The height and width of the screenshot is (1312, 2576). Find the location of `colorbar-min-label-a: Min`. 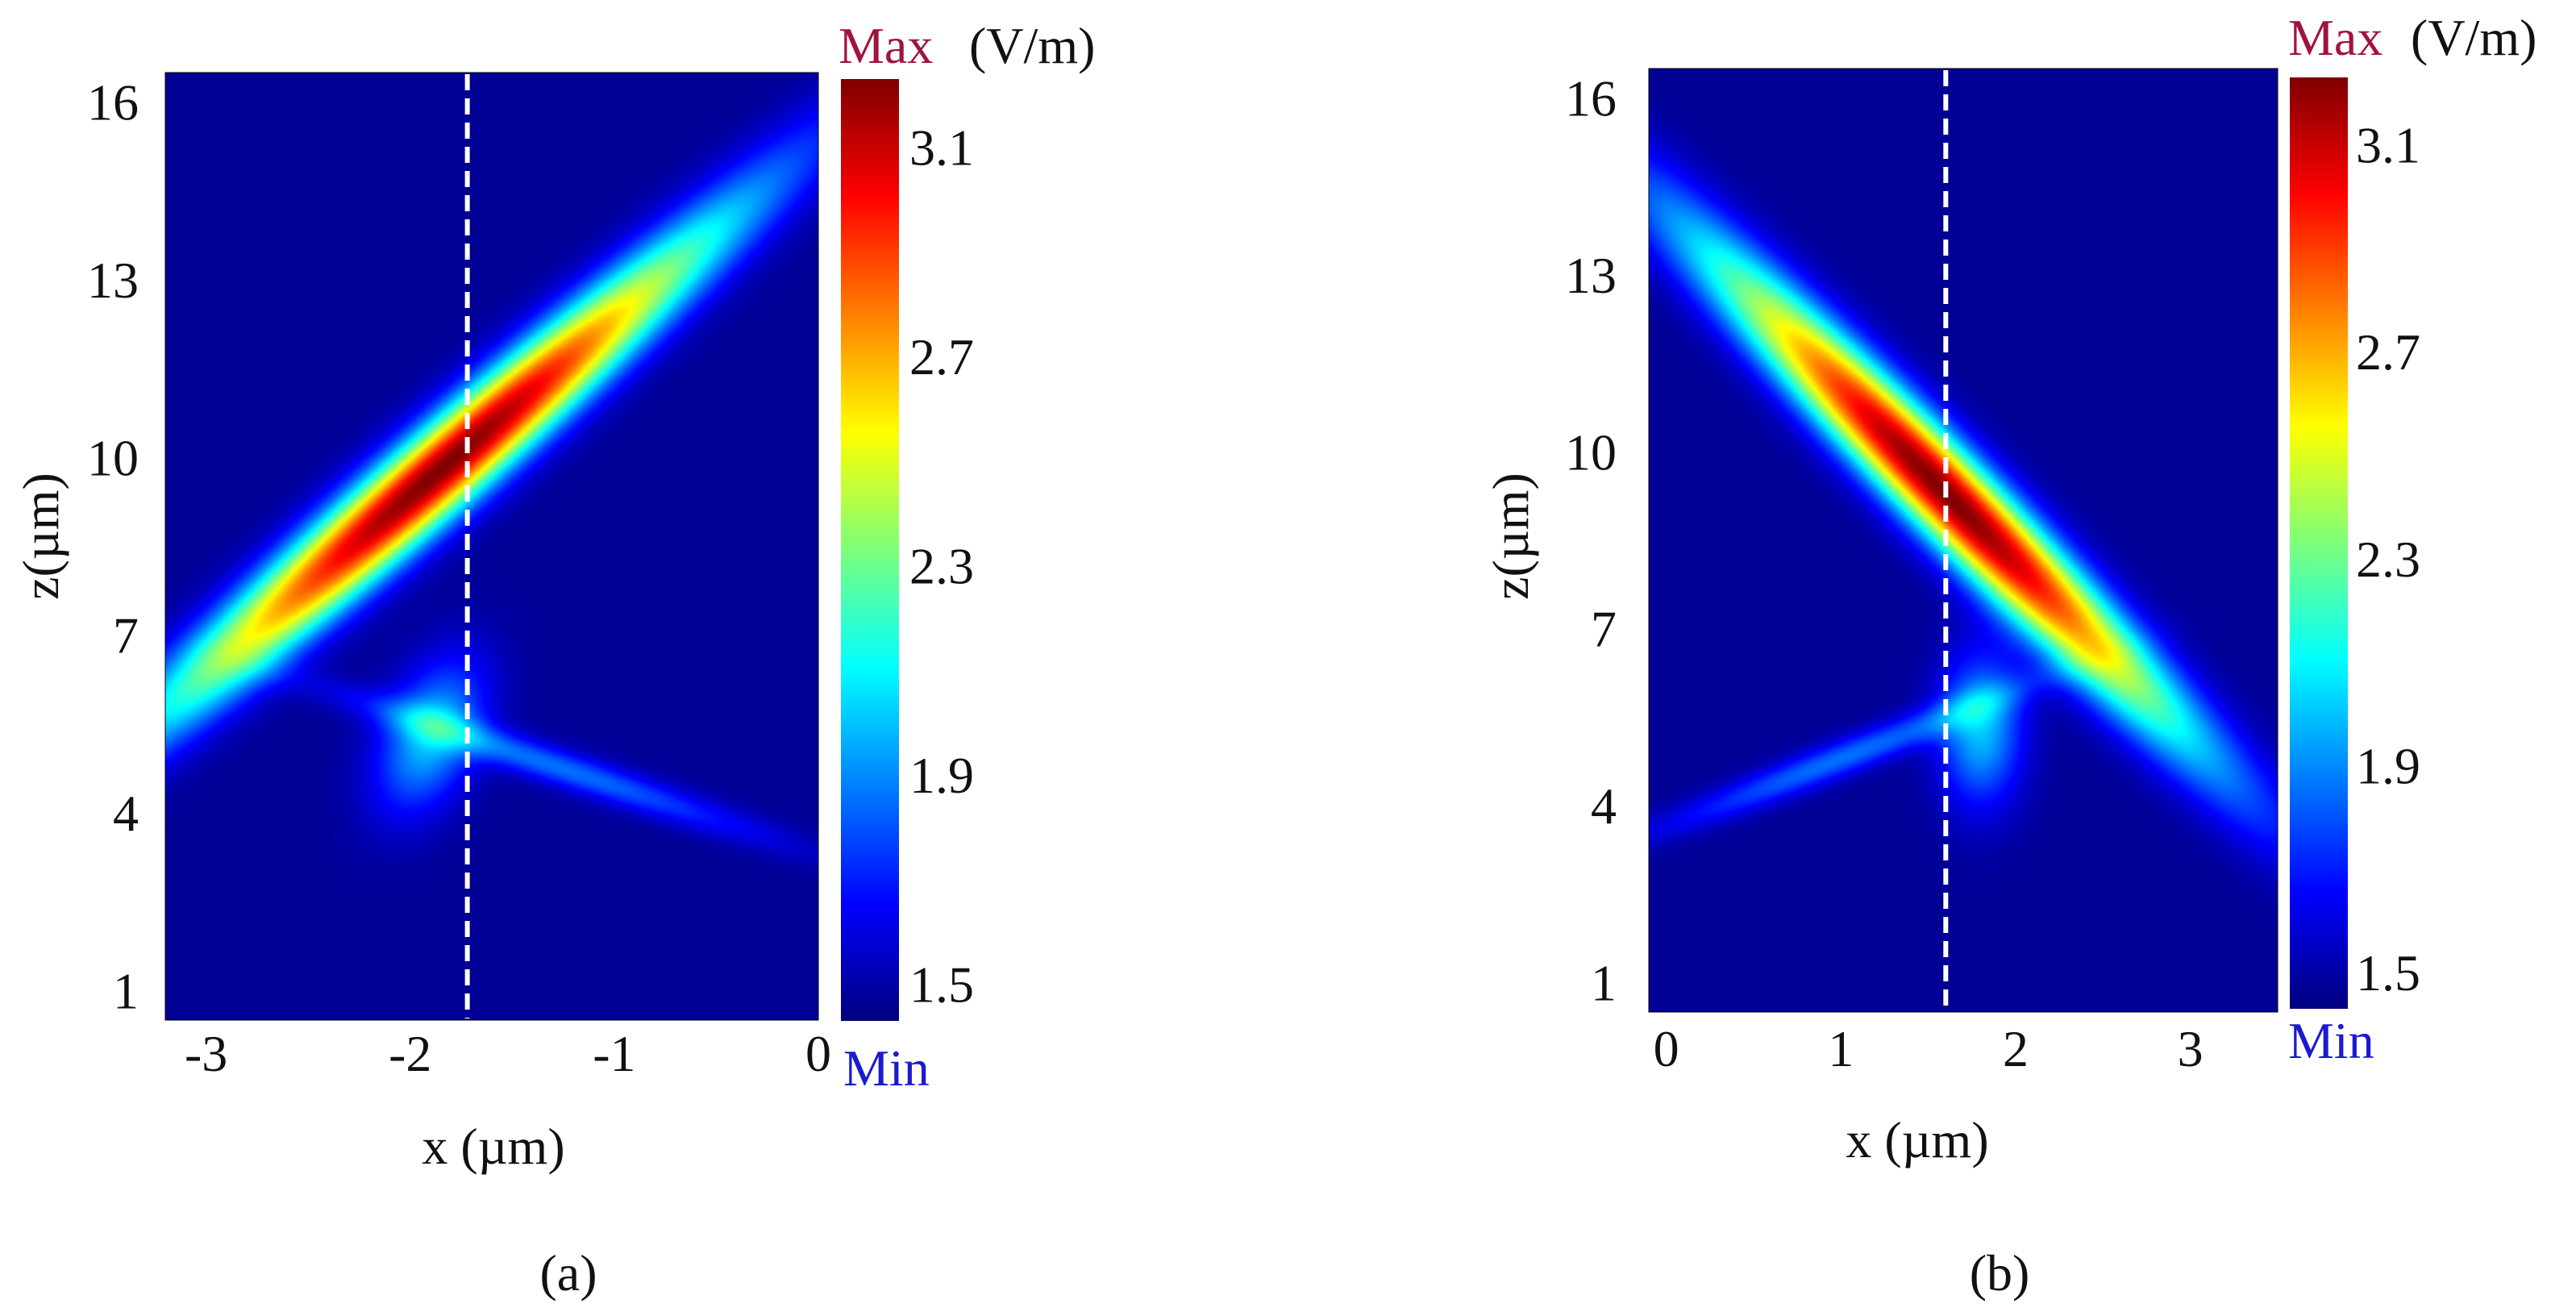

colorbar-min-label-a: Min is located at coordinates (886, 1068).